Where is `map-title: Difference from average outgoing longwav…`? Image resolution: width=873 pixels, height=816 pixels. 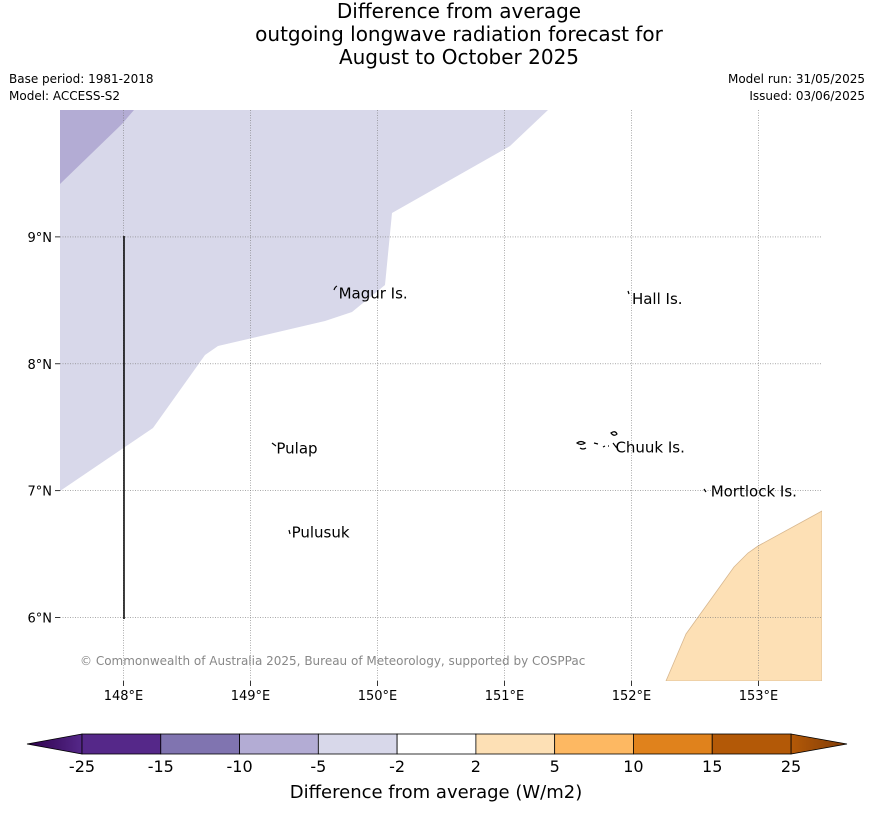 map-title: Difference from average outgoing longwav… is located at coordinates (436, 34).